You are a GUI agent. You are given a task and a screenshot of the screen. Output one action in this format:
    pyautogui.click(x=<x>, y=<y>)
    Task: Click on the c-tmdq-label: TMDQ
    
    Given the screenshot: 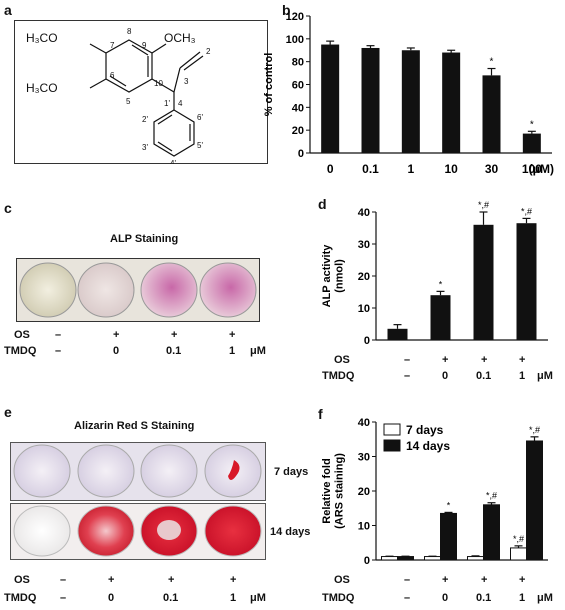 What is the action you would take?
    pyautogui.click(x=20, y=351)
    